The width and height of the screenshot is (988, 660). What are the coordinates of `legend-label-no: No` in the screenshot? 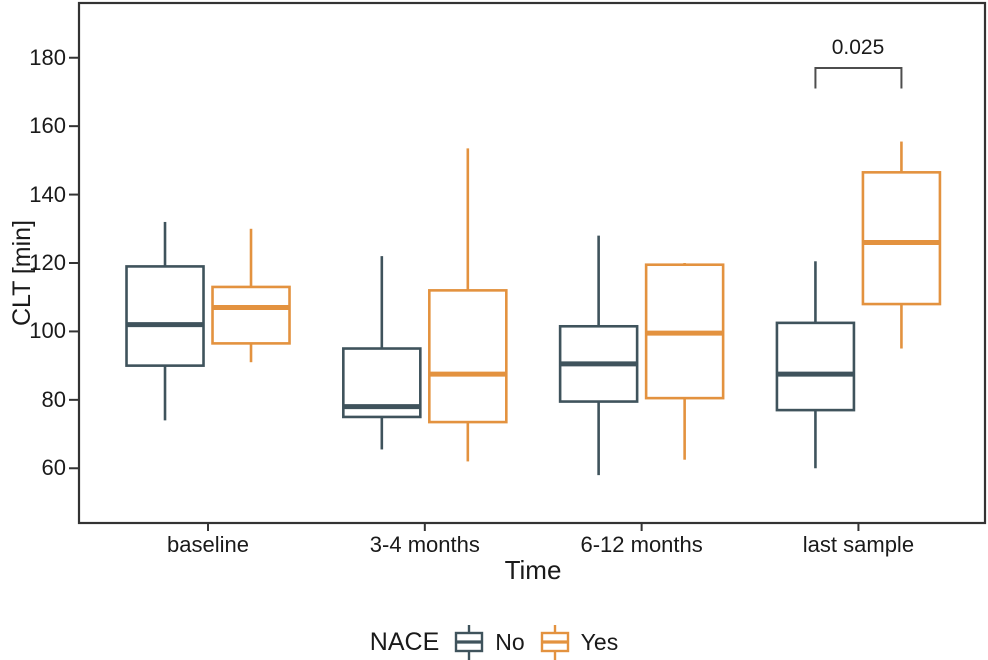 It's located at (510, 641).